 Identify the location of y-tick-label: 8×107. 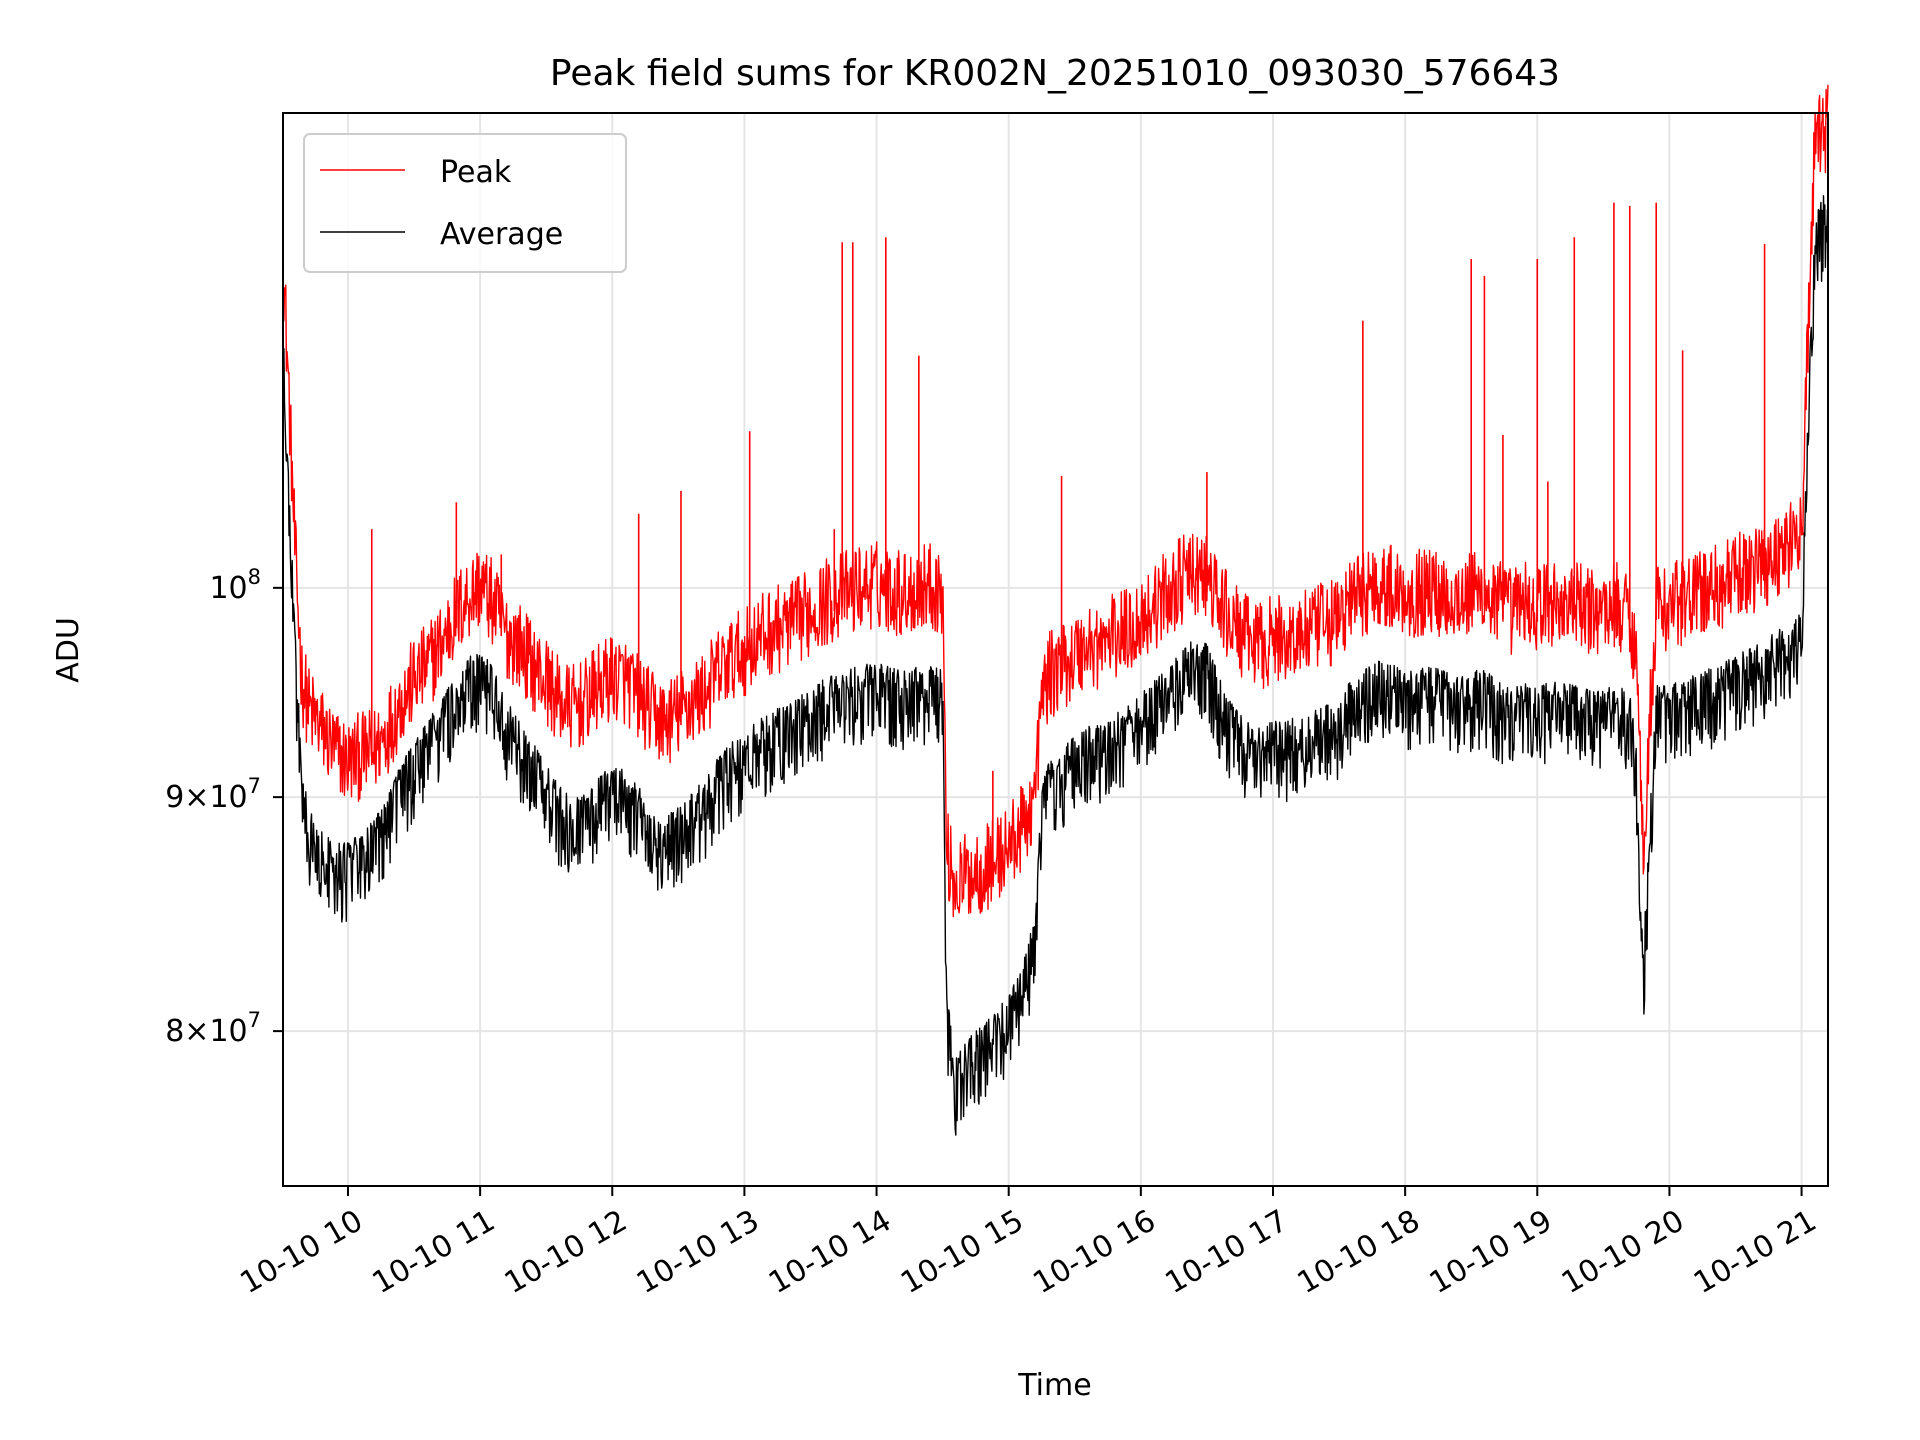
(213, 1028).